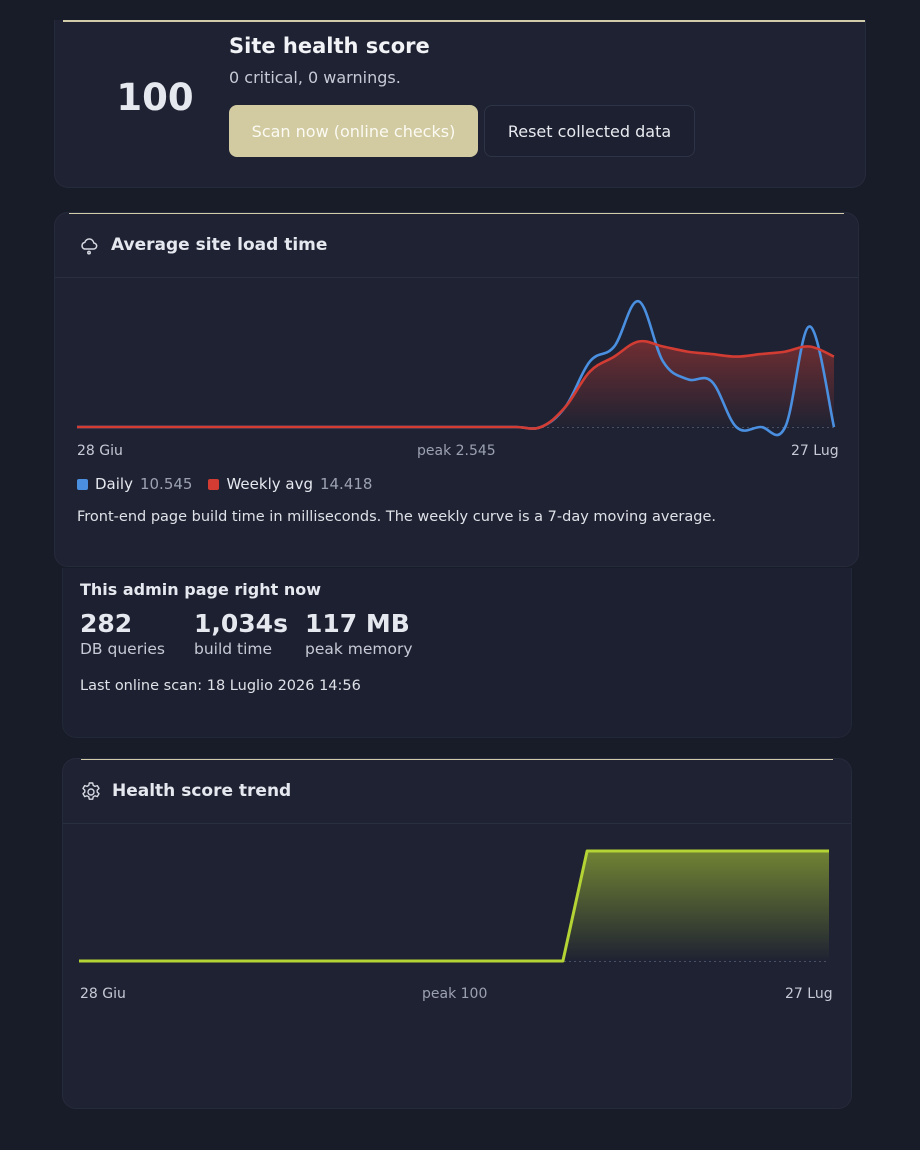 The width and height of the screenshot is (920, 1150). What do you see at coordinates (269, 484) in the screenshot?
I see `weekly-legend-label: Weekly avg` at bounding box center [269, 484].